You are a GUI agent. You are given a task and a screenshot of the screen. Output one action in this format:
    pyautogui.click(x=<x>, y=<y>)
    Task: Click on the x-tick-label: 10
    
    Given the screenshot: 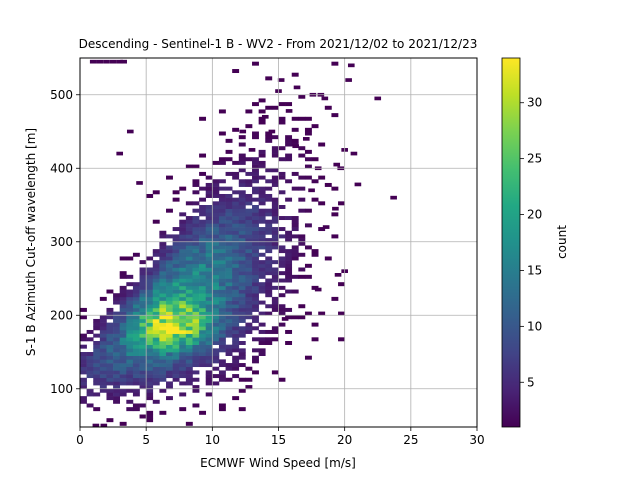 What is the action you would take?
    pyautogui.click(x=212, y=440)
    